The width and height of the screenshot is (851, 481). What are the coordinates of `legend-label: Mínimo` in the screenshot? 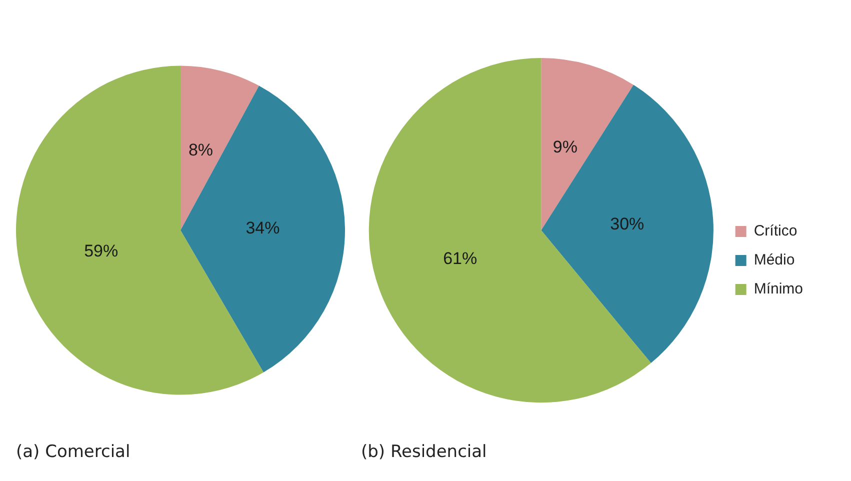 It's located at (779, 289).